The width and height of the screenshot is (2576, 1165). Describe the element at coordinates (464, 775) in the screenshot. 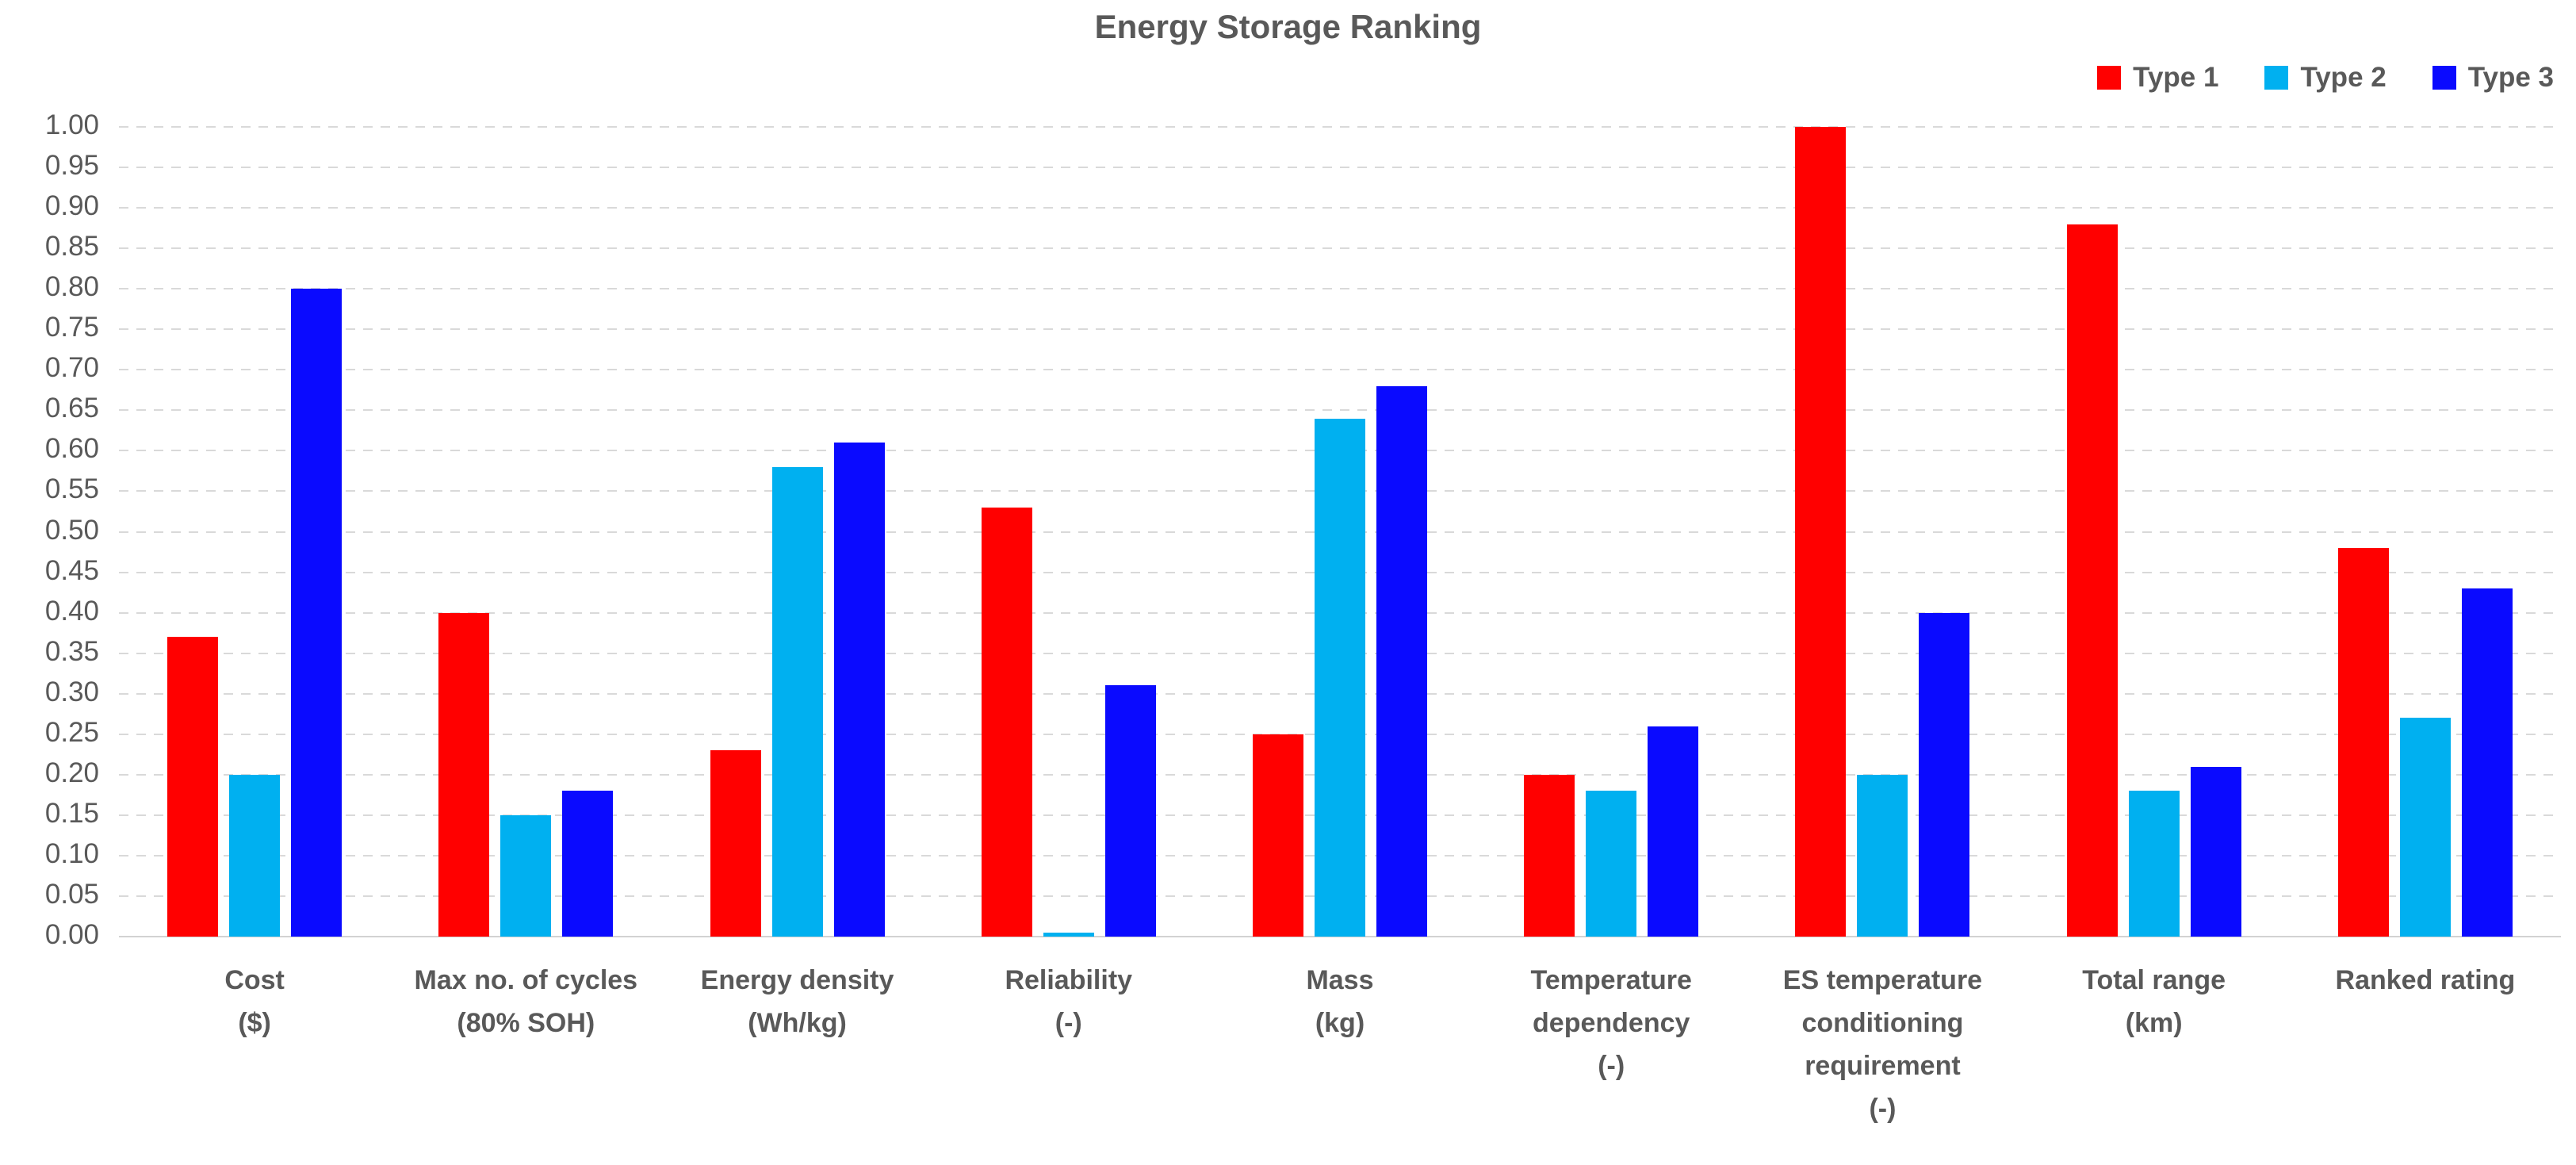

I see `bar-type-1-max-no-of-cycles` at that location.